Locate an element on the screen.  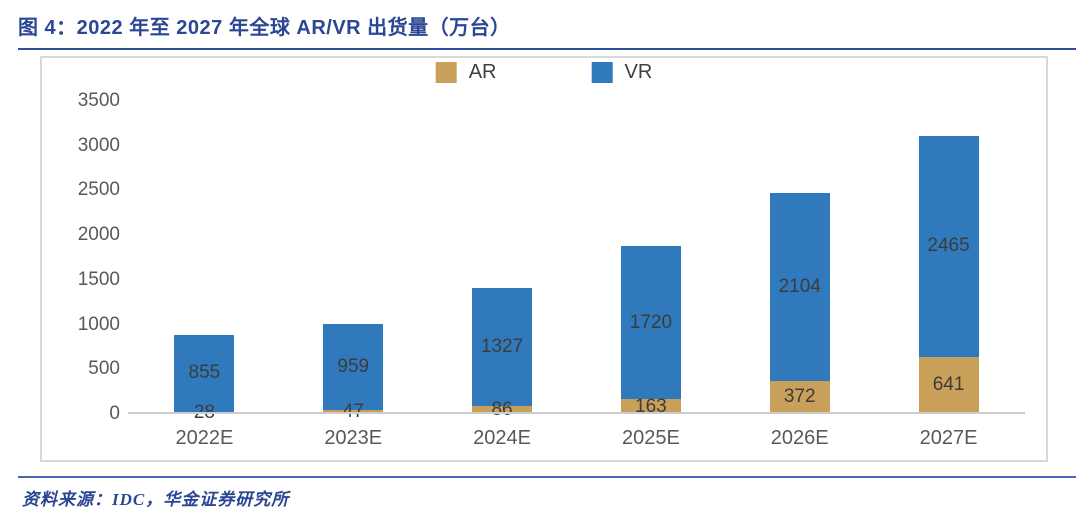
ar-segment: 641 is located at coordinates (948, 385).